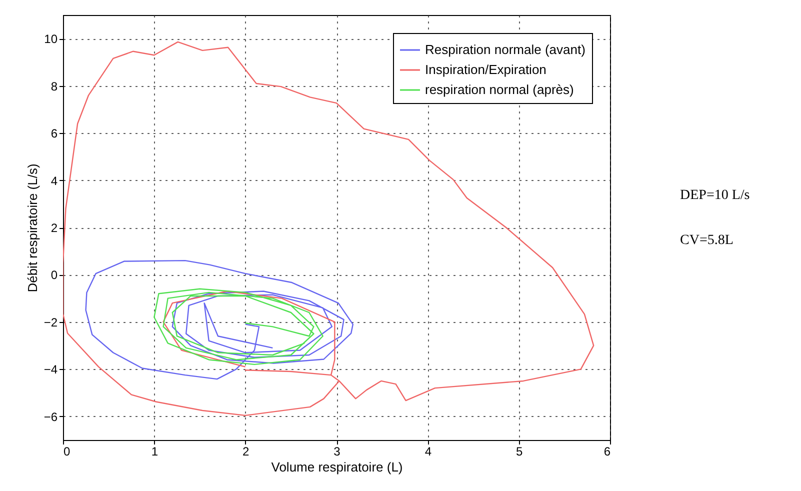  Describe the element at coordinates (154, 451) in the screenshot. I see `x-tick-label: 1` at that location.